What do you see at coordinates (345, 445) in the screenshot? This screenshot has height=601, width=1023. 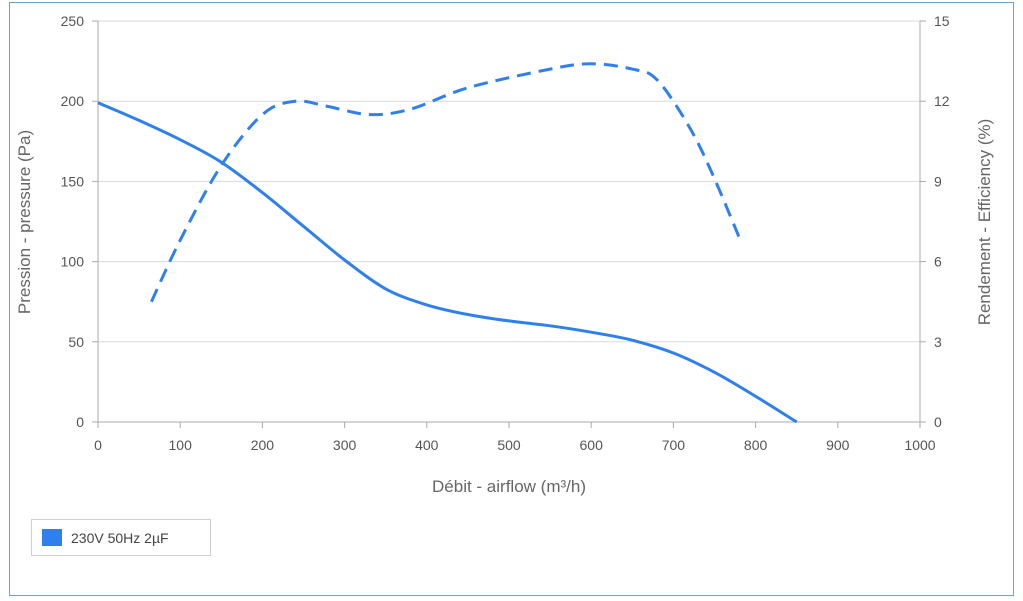 I see `x-tick-label: 300` at bounding box center [345, 445].